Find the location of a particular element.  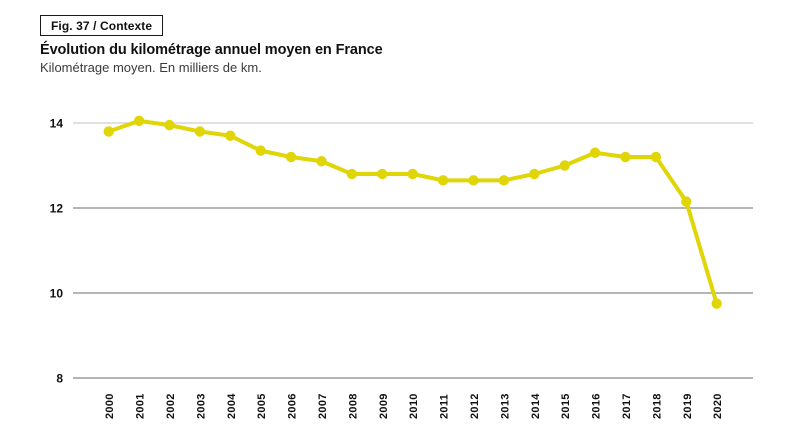

figure-badge: Fig. 37 / Contexte is located at coordinates (102, 25).